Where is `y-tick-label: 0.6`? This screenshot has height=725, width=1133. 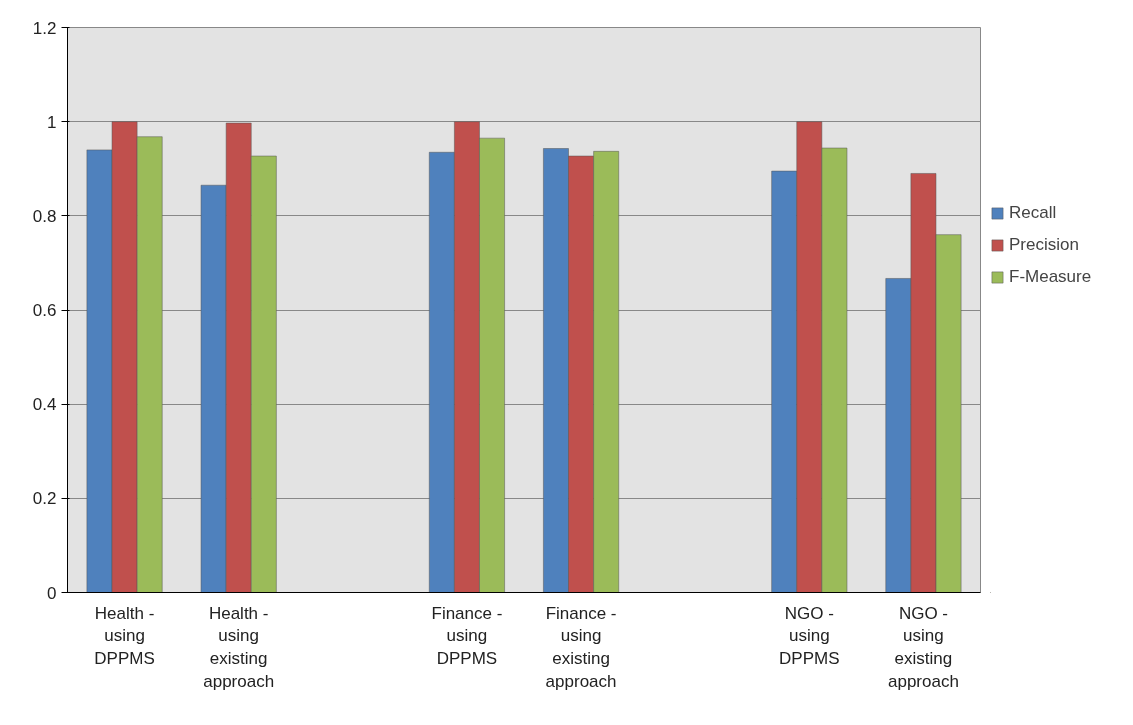
y-tick-label: 0.6 is located at coordinates (44, 310).